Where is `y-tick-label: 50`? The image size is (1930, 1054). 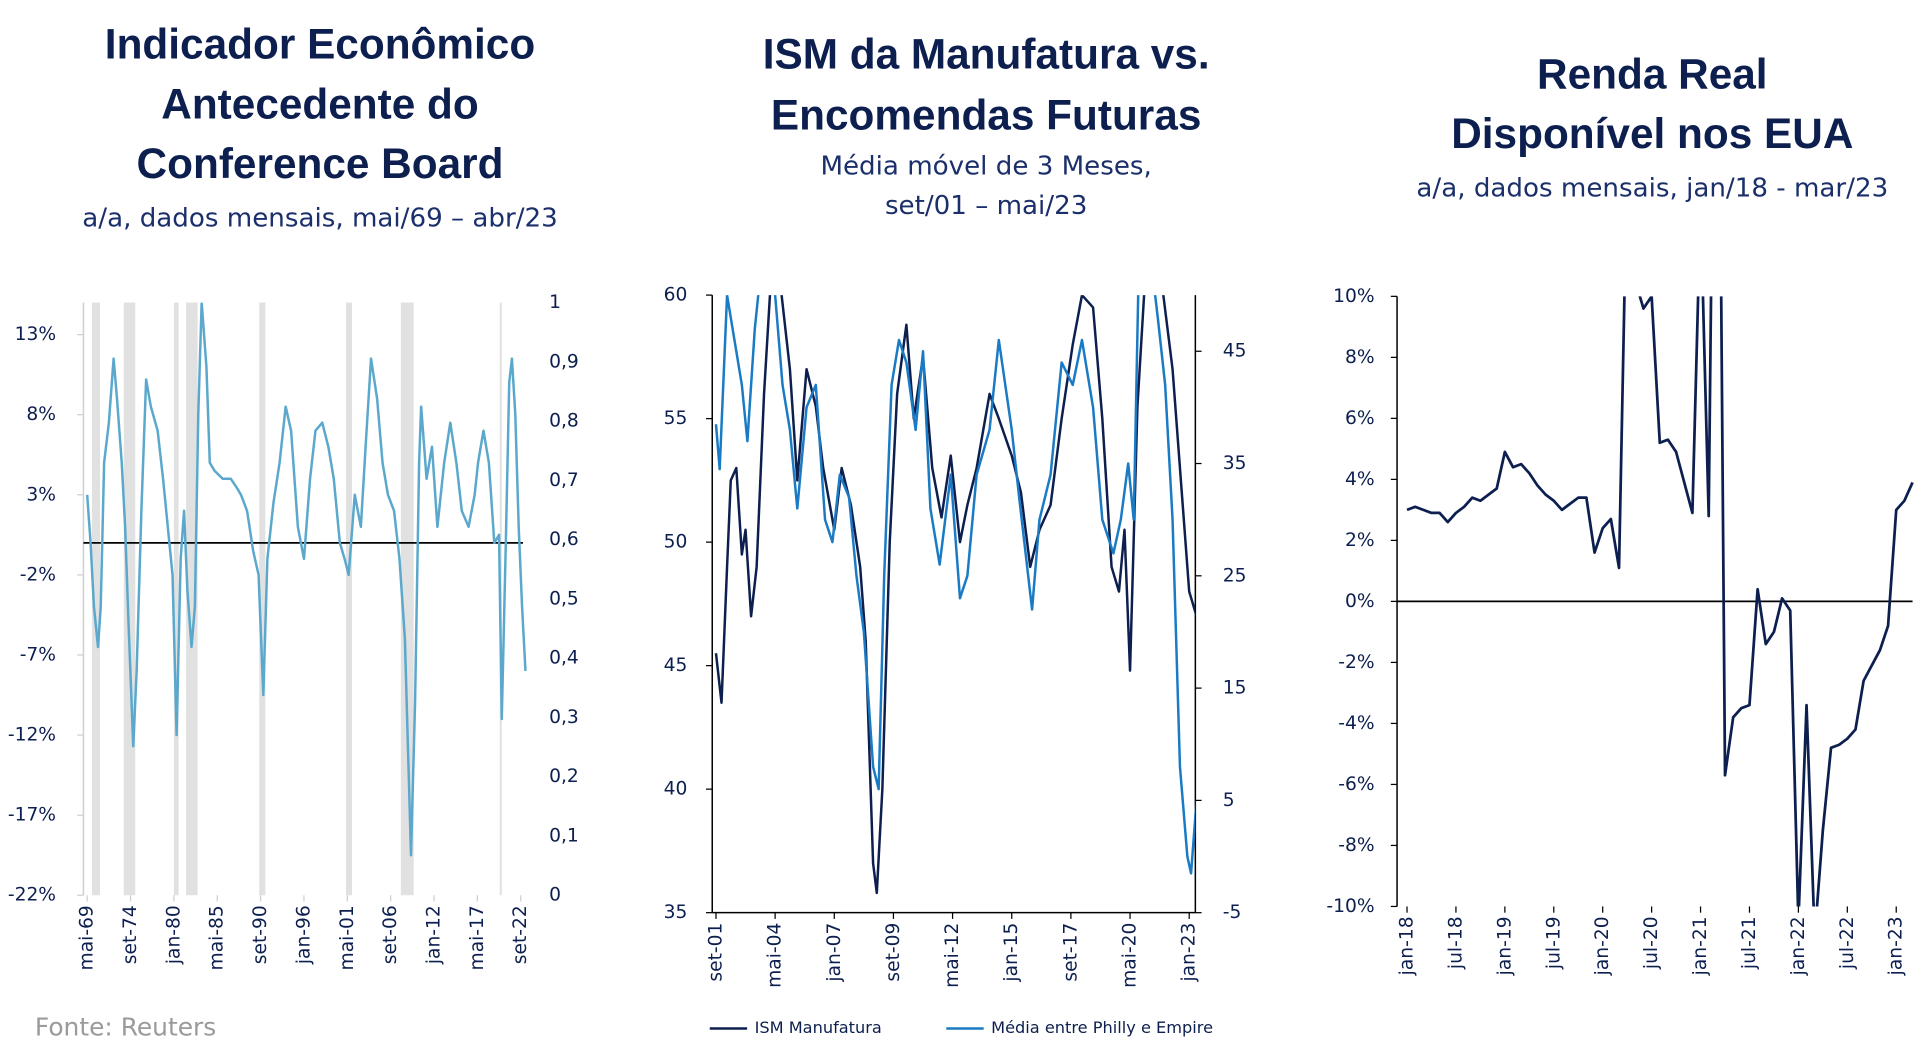
y-tick-label: 50 is located at coordinates (676, 542).